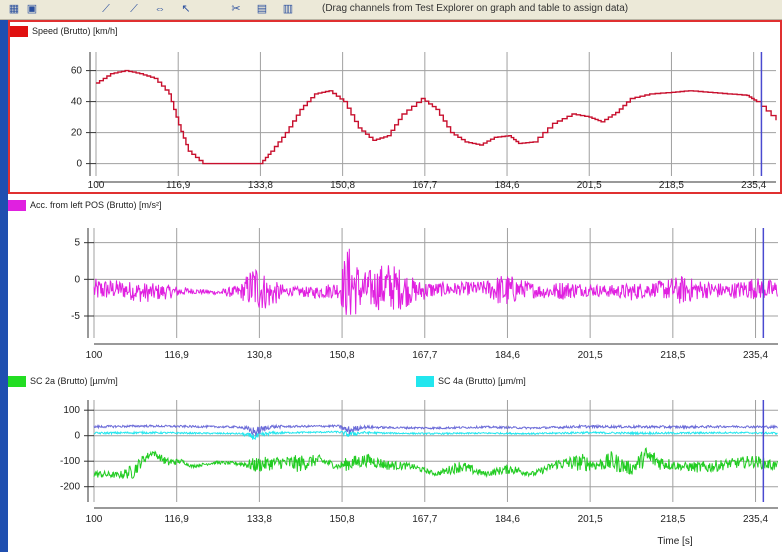  I want to click on legend-accel-label: Acc. from left POS (Brutto) [m/s²], so click(96, 205).